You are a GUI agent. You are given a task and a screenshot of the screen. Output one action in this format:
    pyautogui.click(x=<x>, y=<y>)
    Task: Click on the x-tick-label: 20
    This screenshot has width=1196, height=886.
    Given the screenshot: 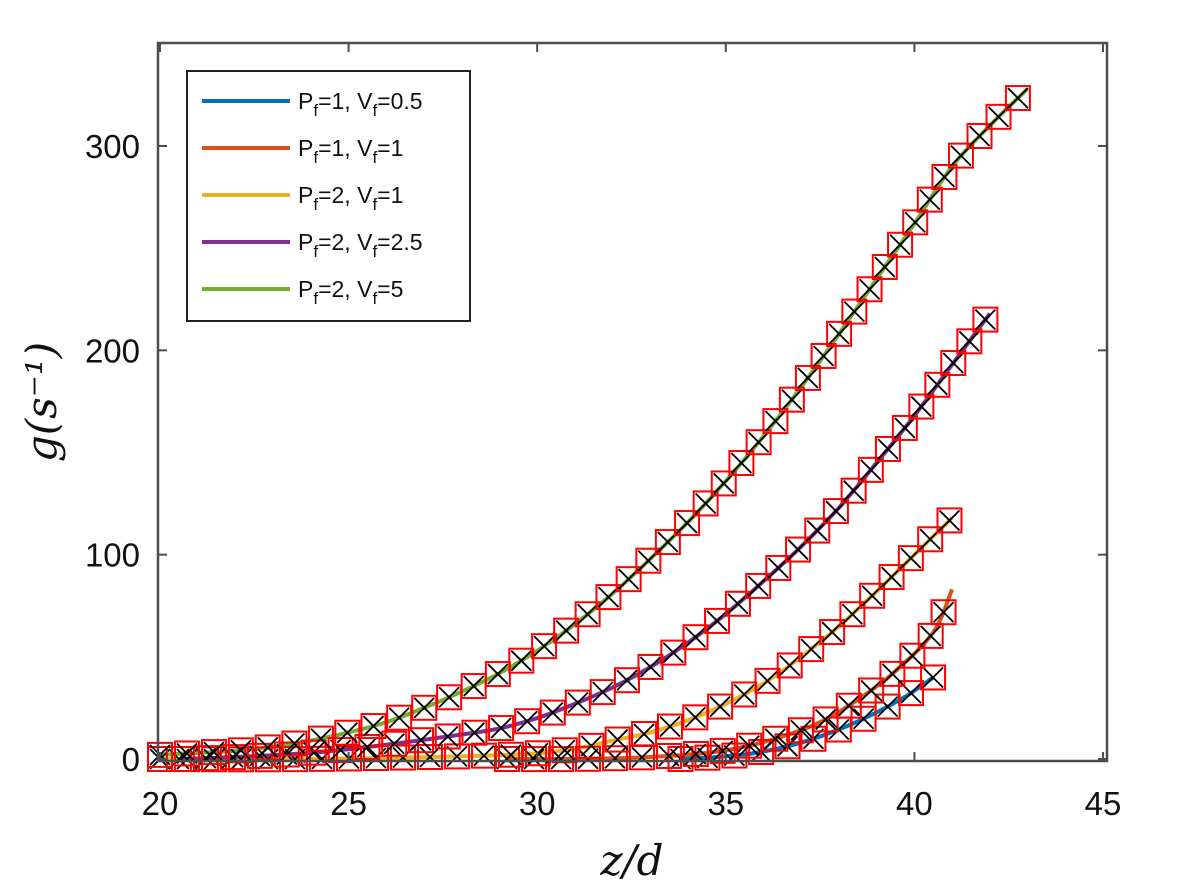 What is the action you would take?
    pyautogui.click(x=160, y=803)
    